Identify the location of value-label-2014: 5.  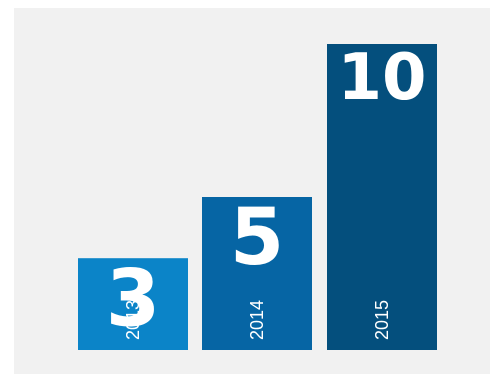
(257, 238).